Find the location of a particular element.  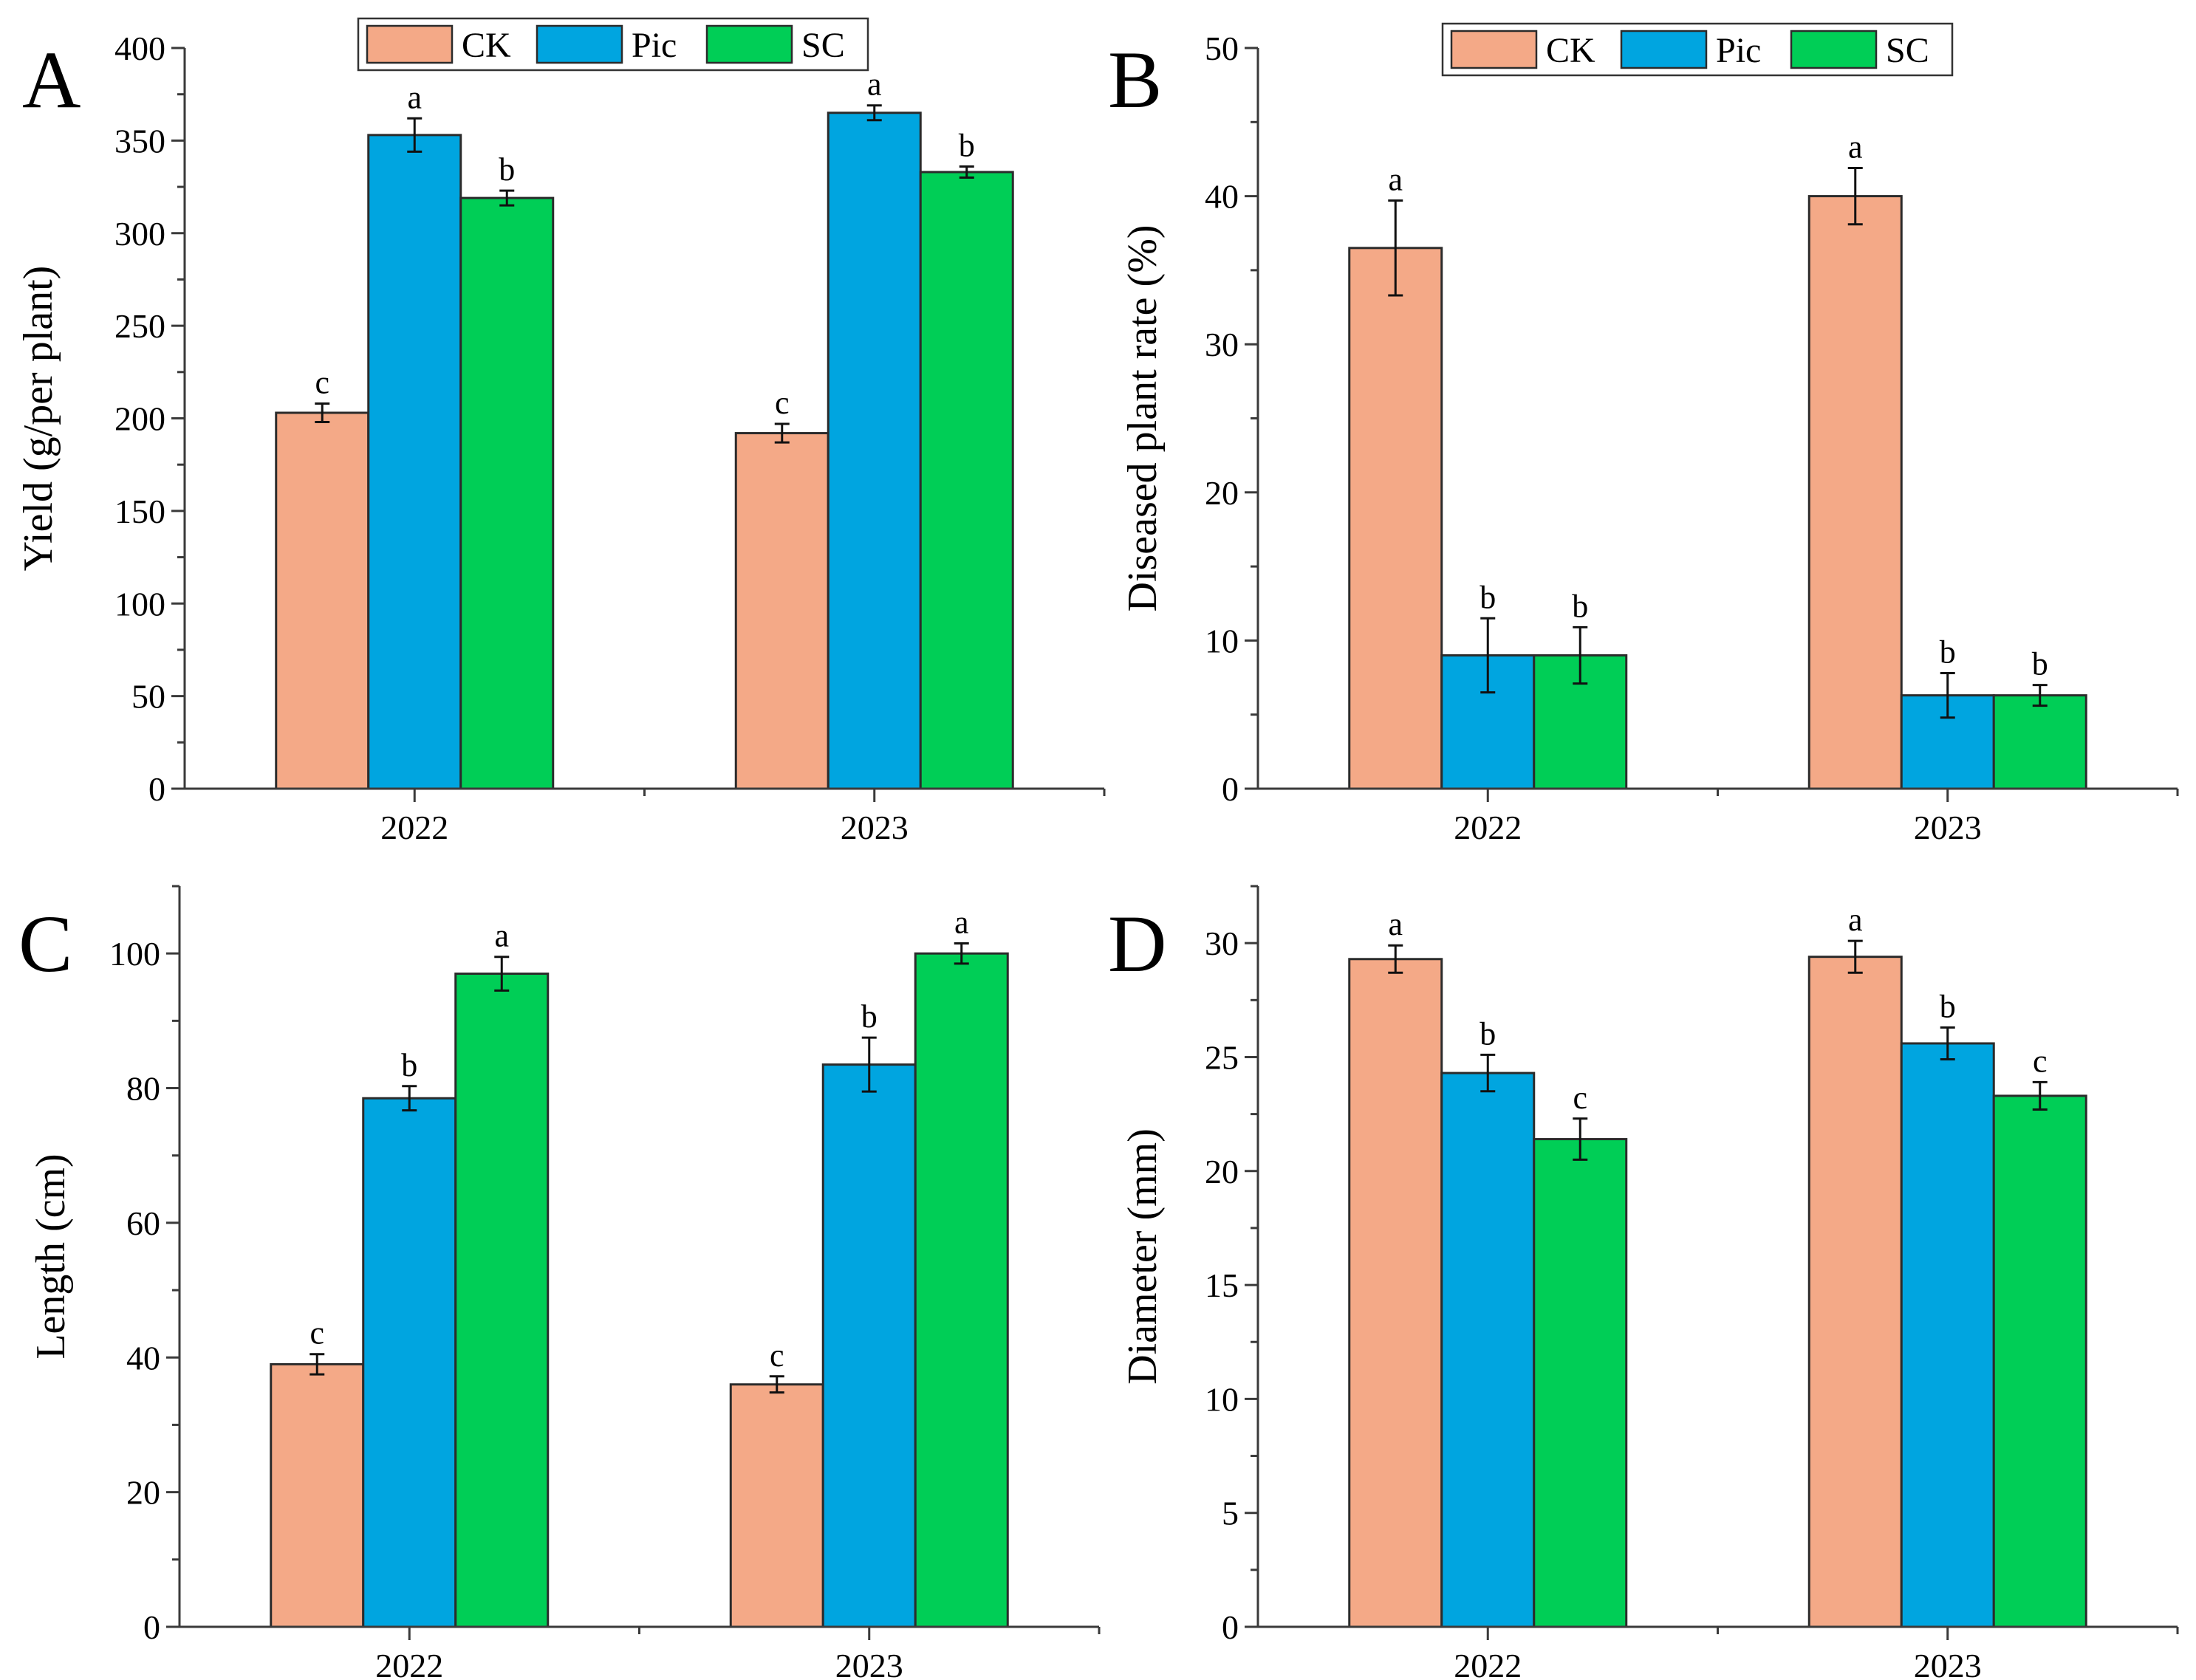

y-tick-label: 15 is located at coordinates (1222, 1285).